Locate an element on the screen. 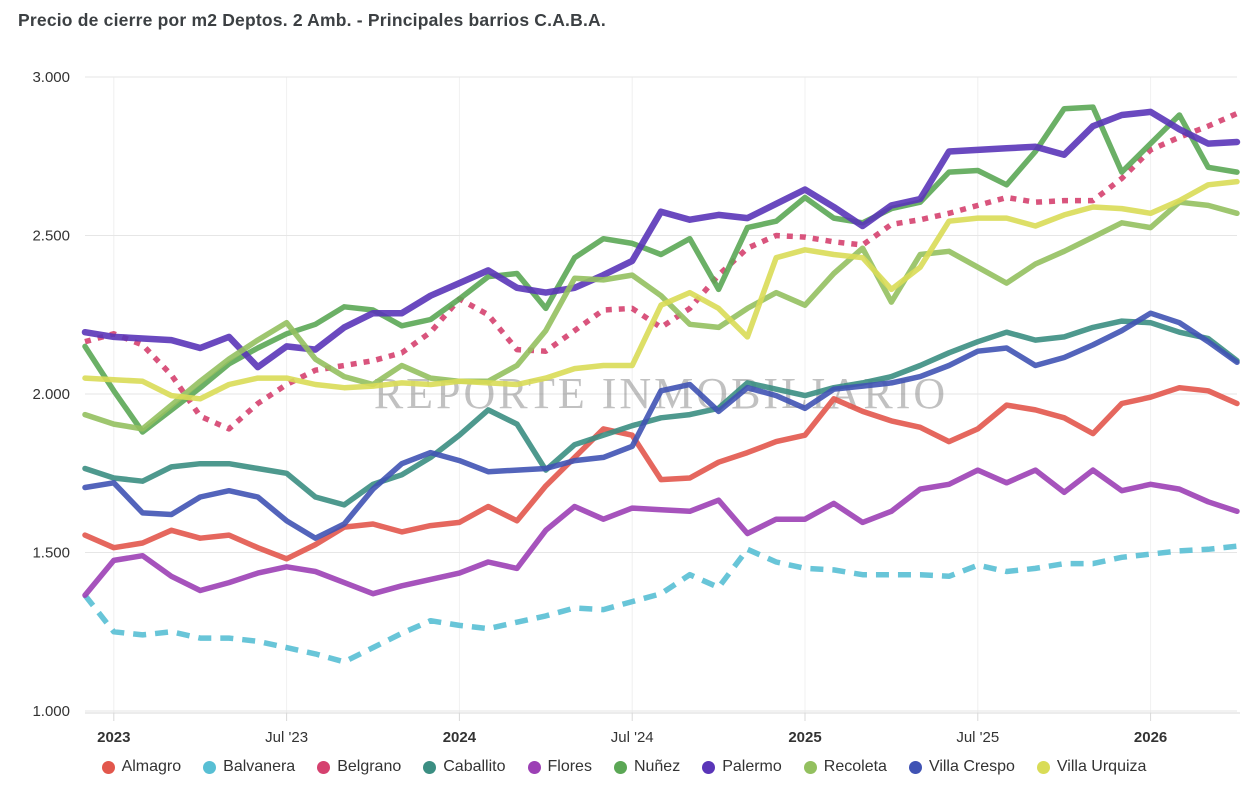  series-line-balvanera is located at coordinates (660, 604).